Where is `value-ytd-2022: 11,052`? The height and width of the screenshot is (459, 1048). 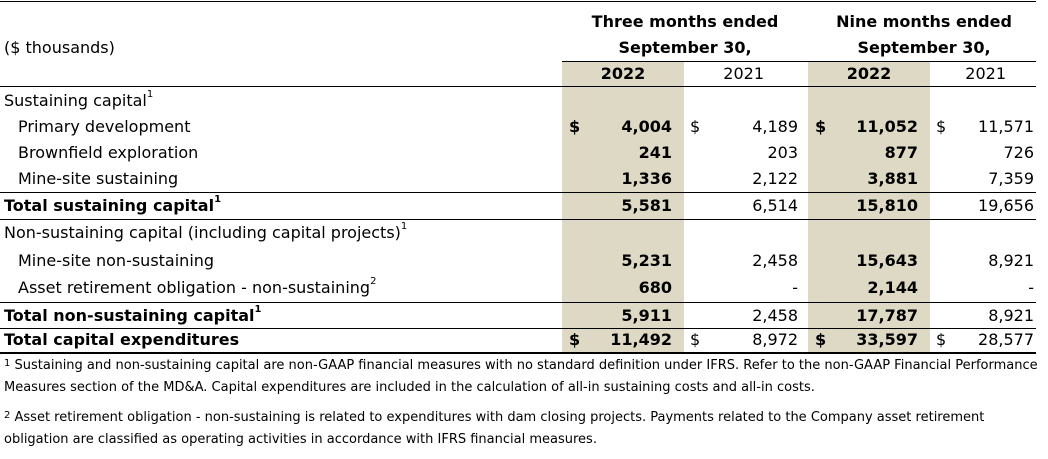
value-ytd-2022: 11,052 is located at coordinates (887, 126).